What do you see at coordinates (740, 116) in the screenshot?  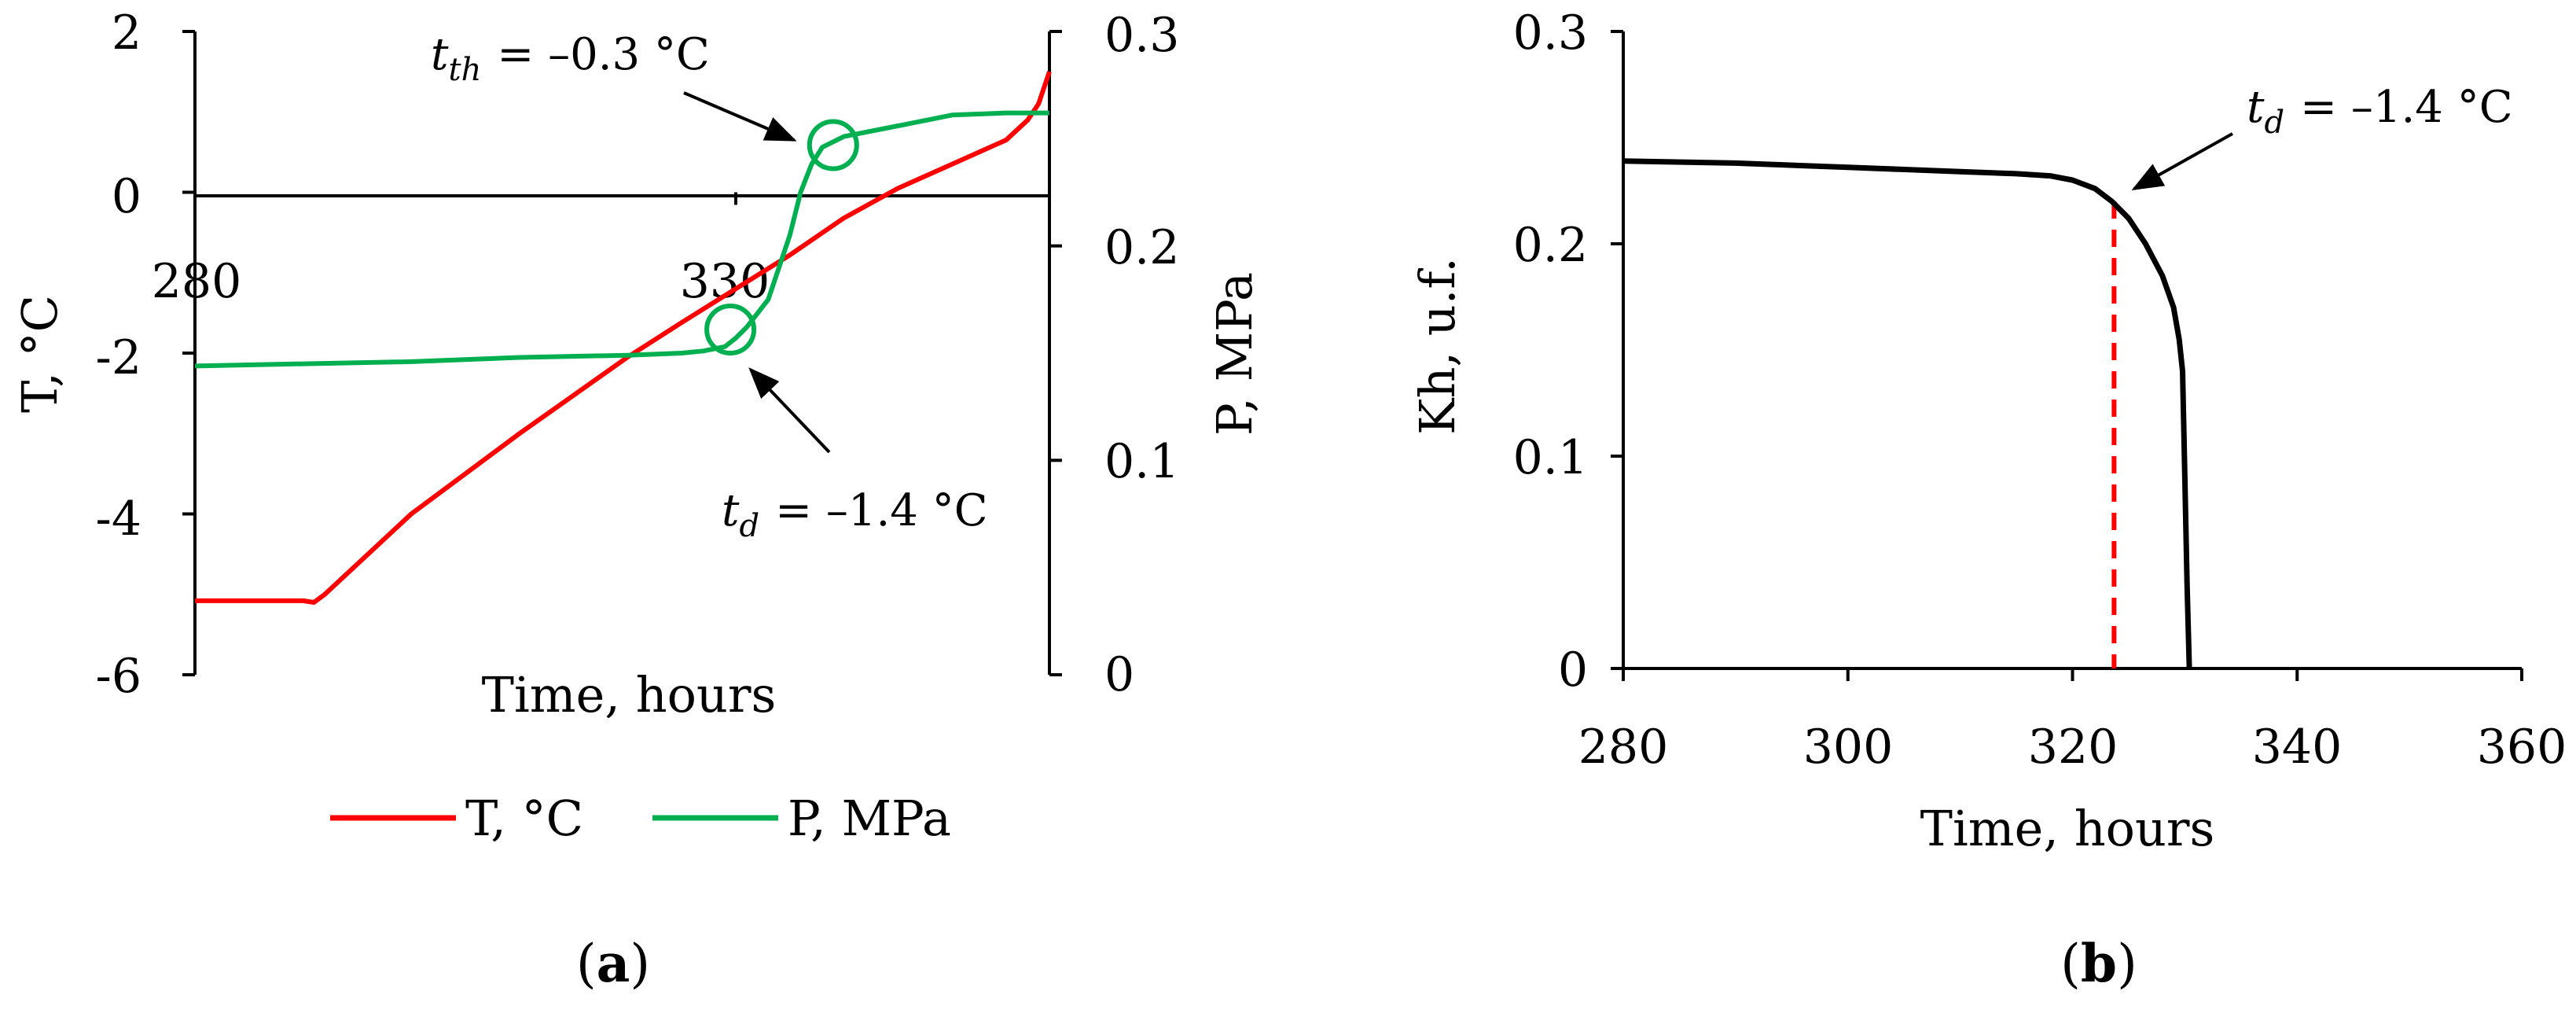 I see `chart-a-threshold-arrow` at bounding box center [740, 116].